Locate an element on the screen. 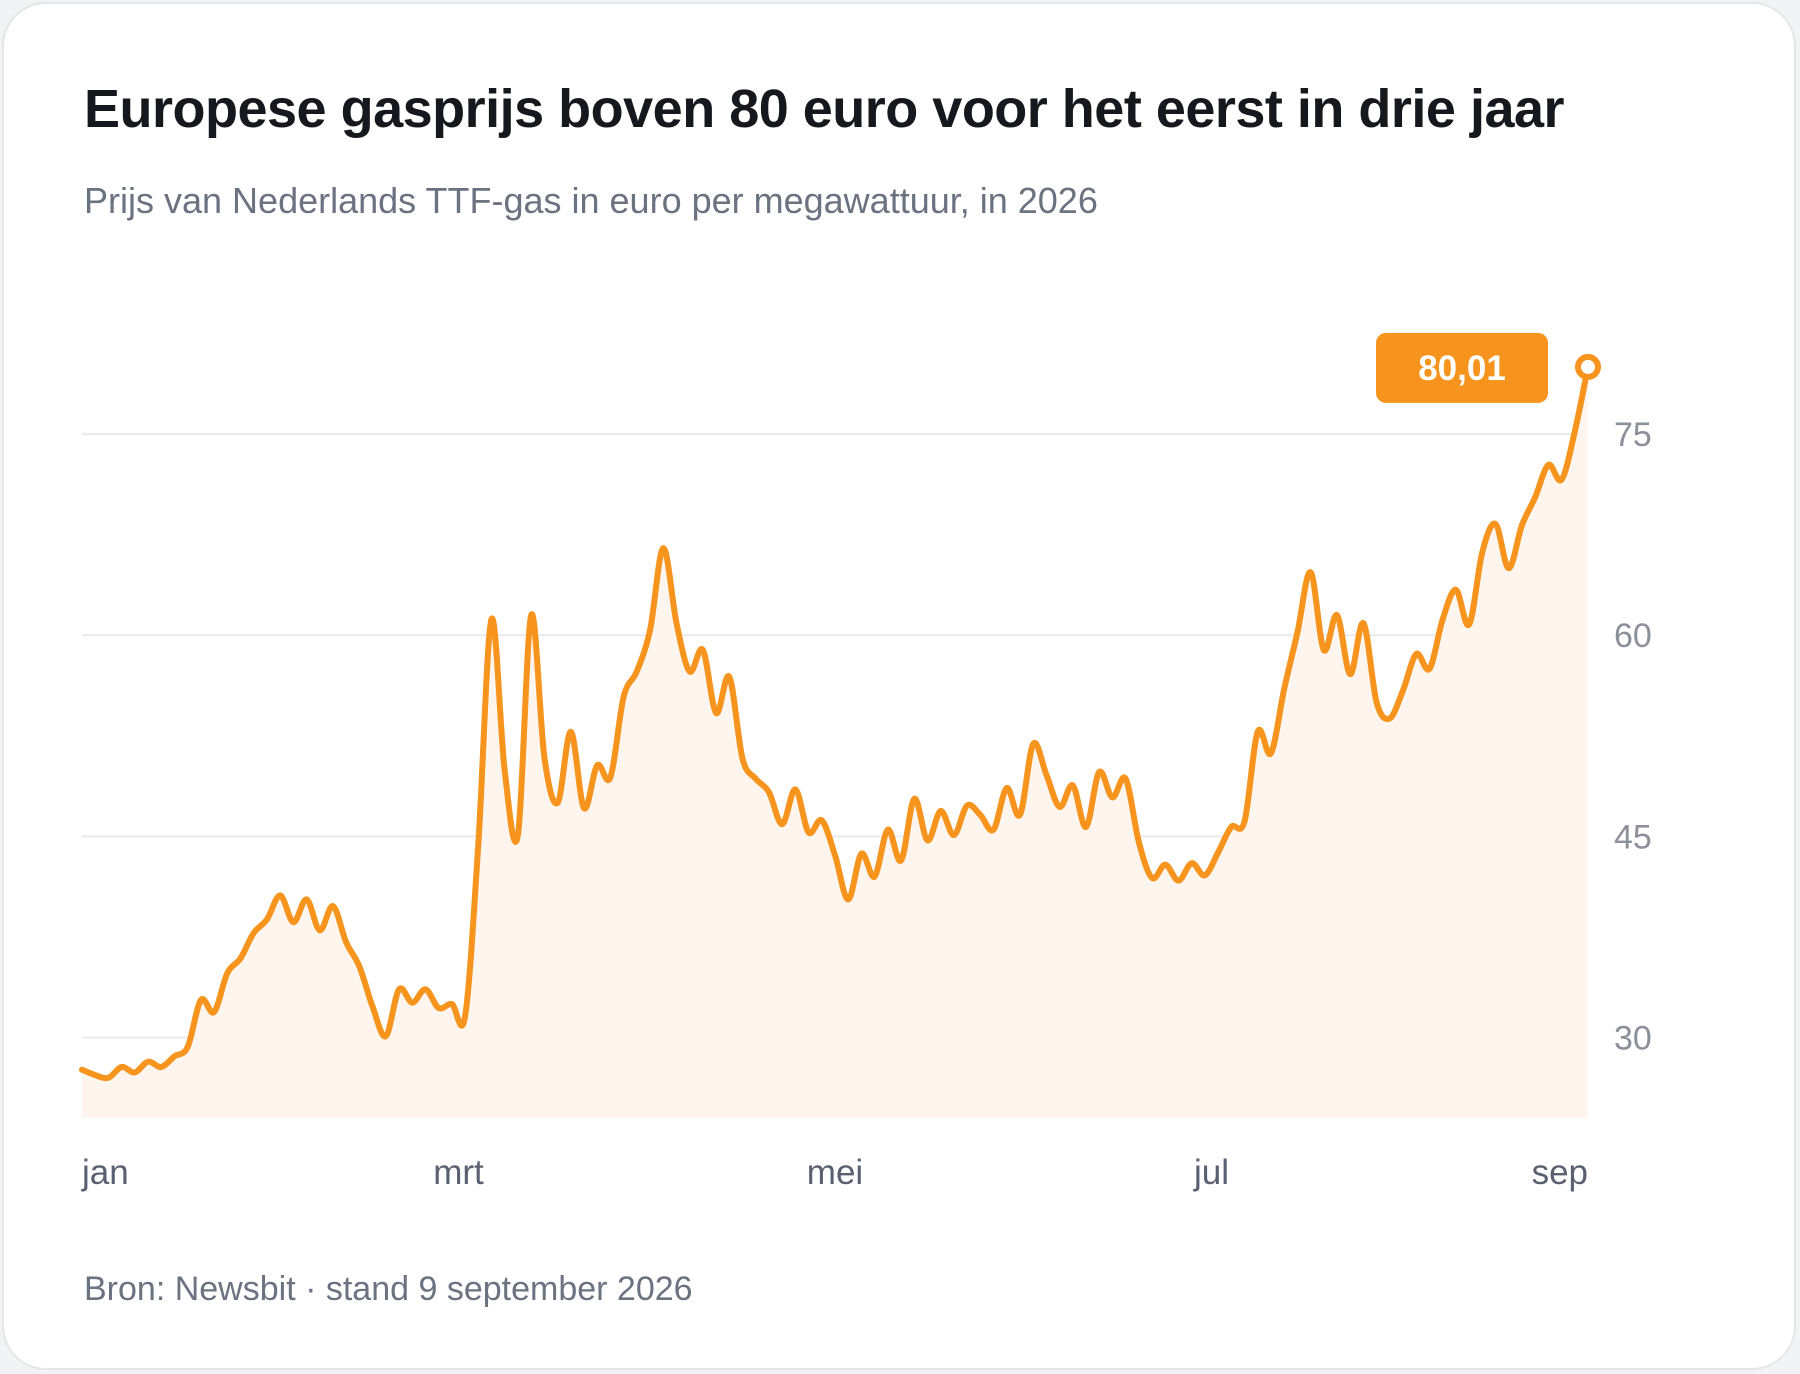 The image size is (1800, 1374). x-tick-label: mei is located at coordinates (835, 1172).